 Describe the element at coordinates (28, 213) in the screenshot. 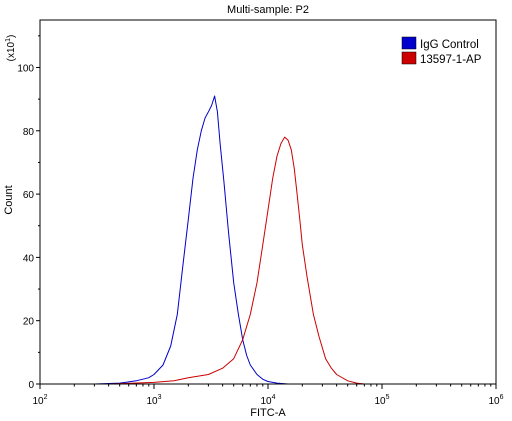

I see `y-axis-ticks: 0 20 40 60 80 100` at that location.